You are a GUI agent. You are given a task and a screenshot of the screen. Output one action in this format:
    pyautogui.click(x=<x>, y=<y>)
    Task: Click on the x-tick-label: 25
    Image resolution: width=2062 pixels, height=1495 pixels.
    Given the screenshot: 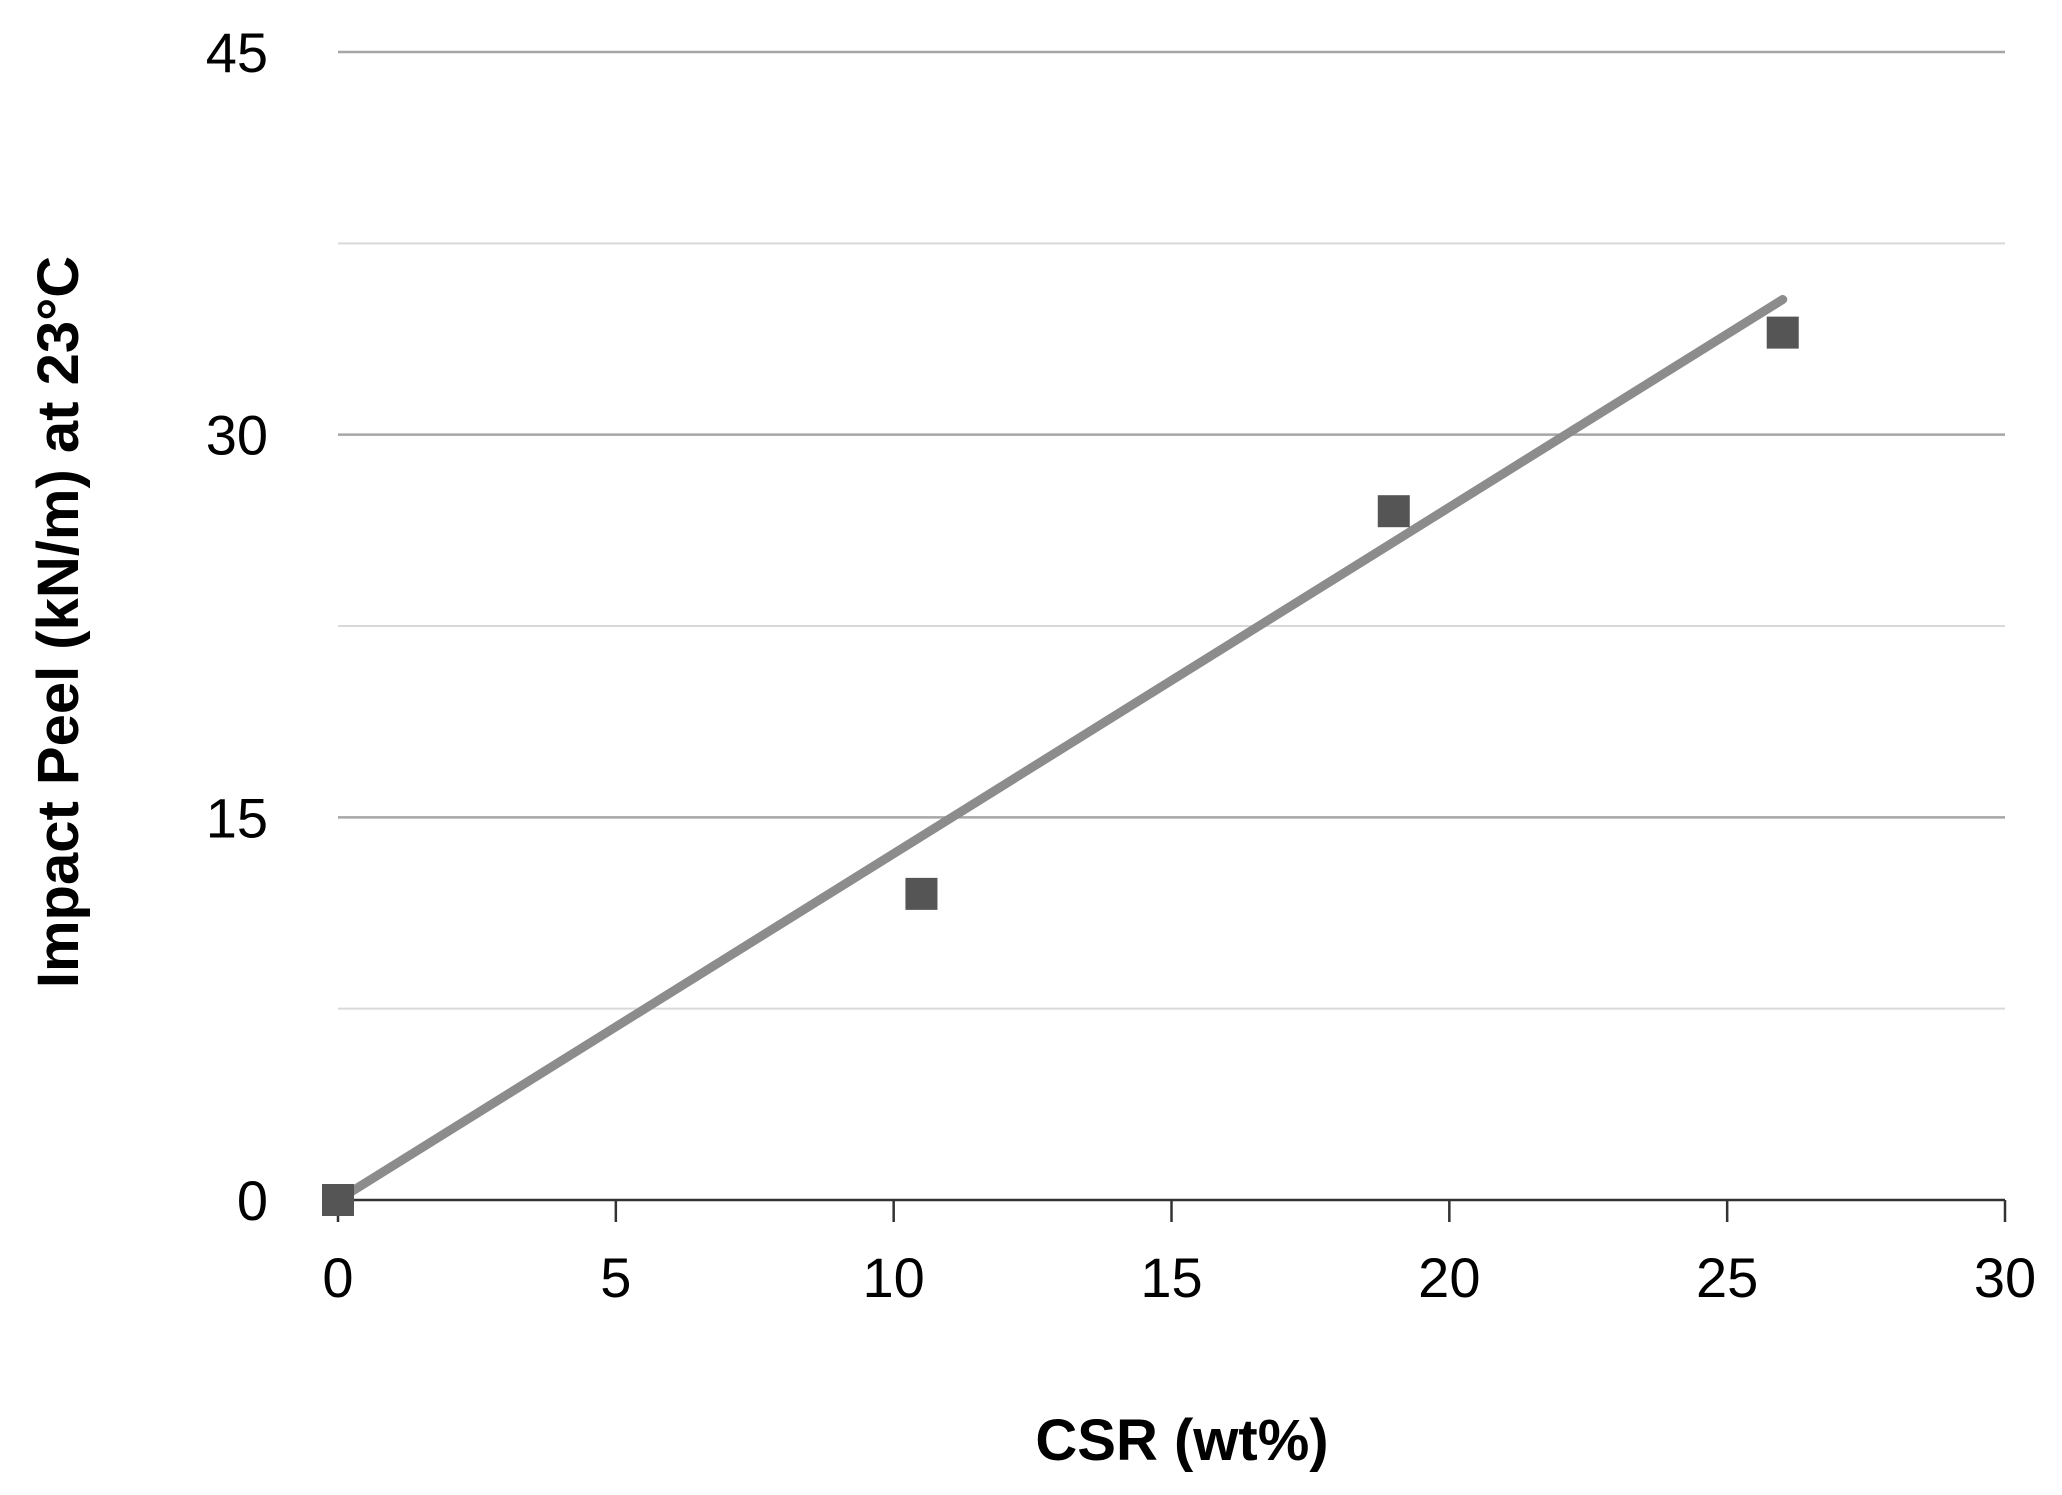 What is the action you would take?
    pyautogui.click(x=1727, y=1277)
    